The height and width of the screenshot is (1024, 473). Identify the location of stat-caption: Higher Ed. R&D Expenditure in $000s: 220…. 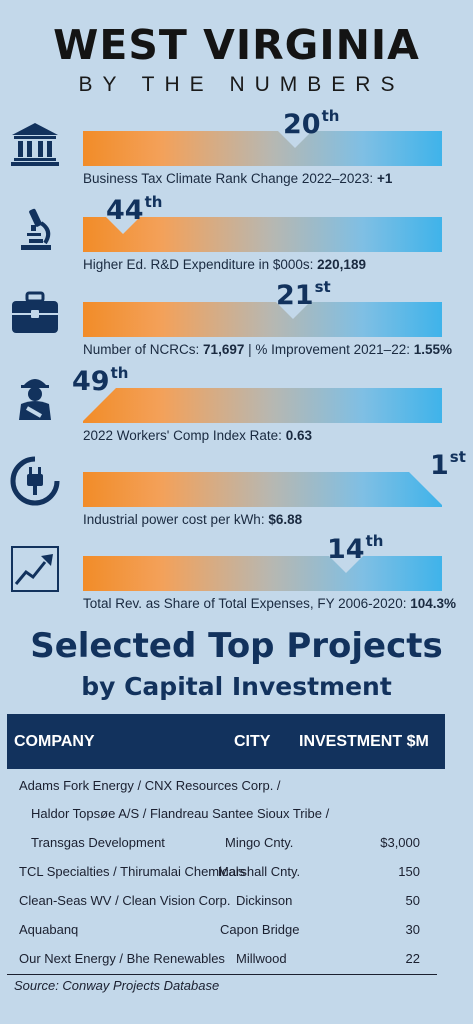
(224, 264).